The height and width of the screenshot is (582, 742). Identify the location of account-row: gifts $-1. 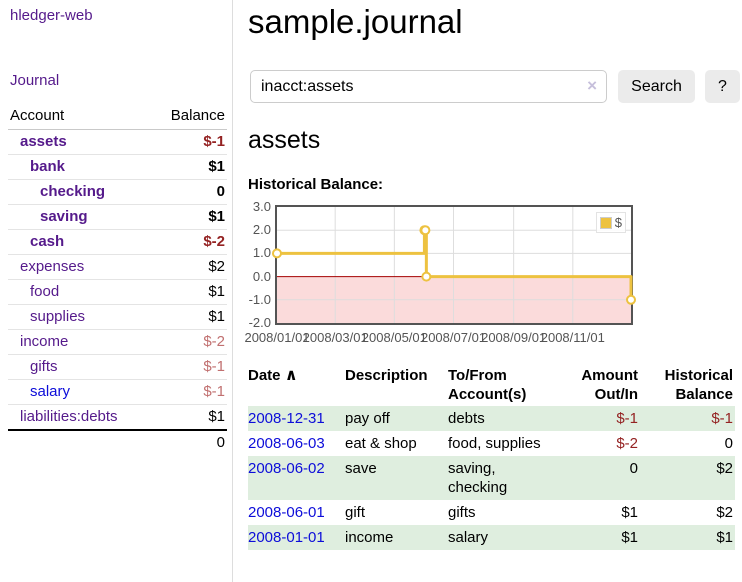
(117, 367).